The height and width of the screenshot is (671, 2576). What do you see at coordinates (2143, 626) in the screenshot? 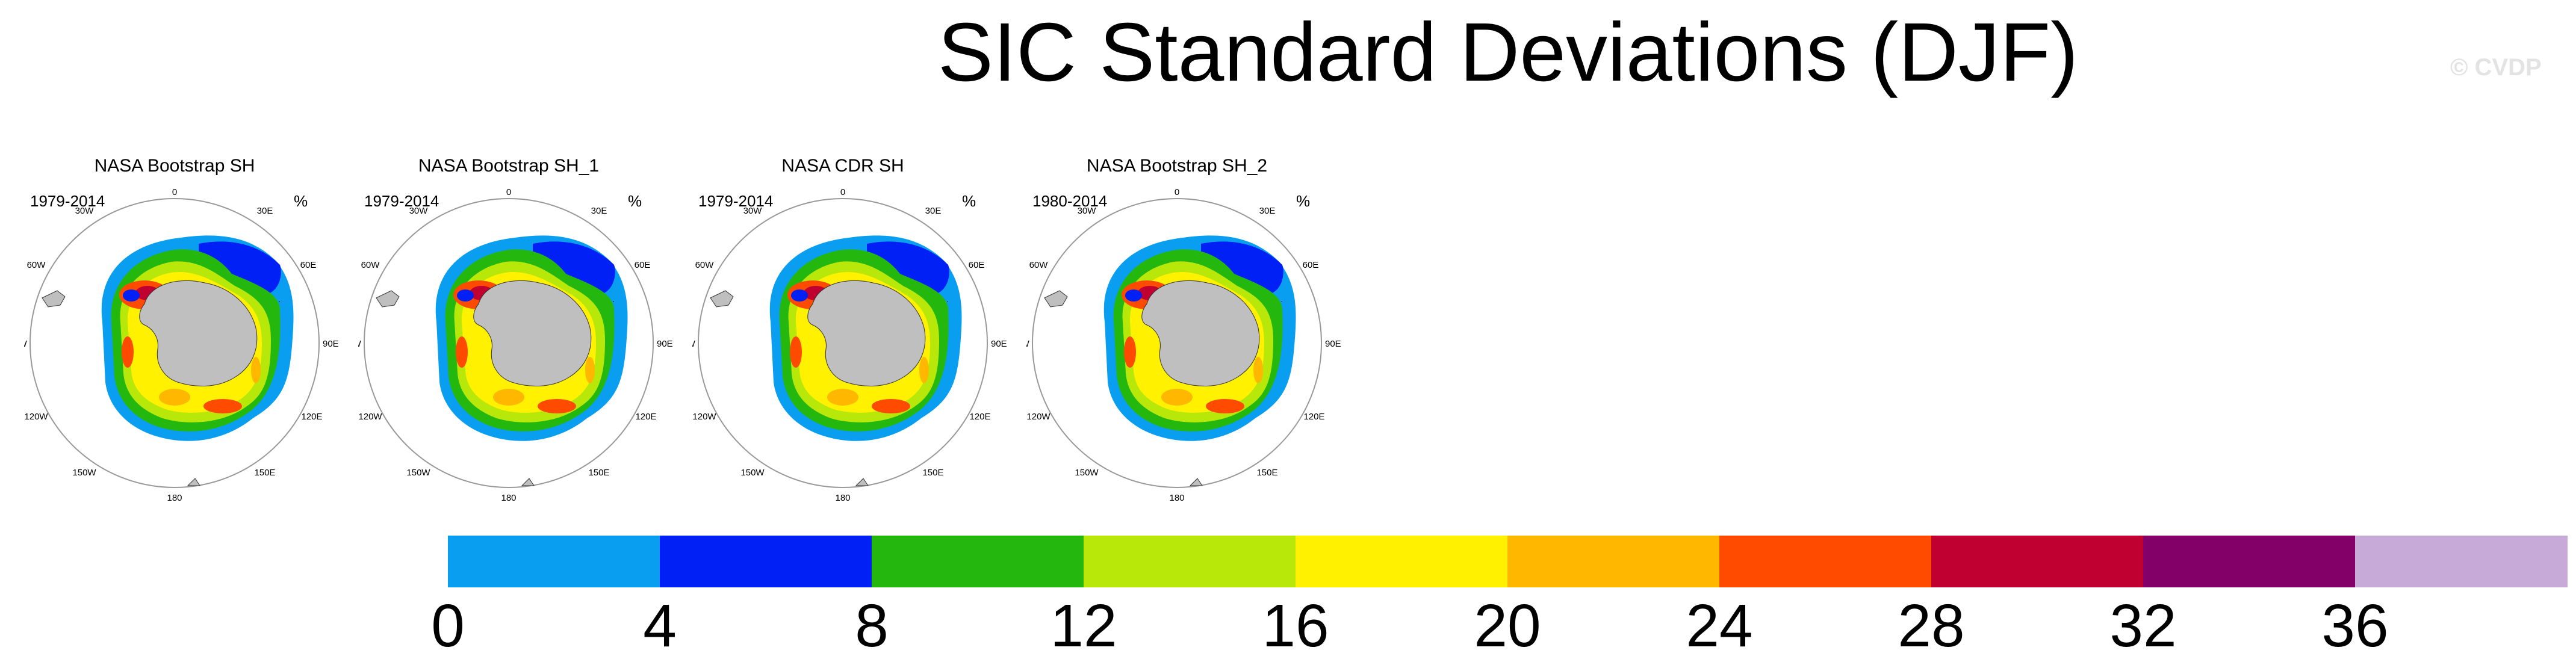
I see `colorbar-tick-label: 32` at bounding box center [2143, 626].